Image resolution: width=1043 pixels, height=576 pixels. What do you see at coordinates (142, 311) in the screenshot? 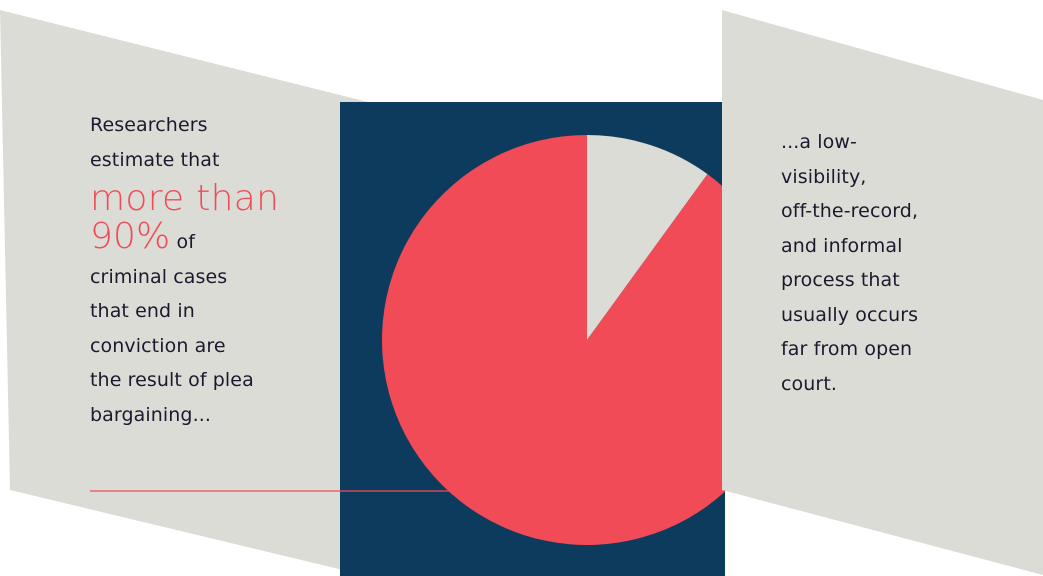
I see `left-line-5: that end in` at bounding box center [142, 311].